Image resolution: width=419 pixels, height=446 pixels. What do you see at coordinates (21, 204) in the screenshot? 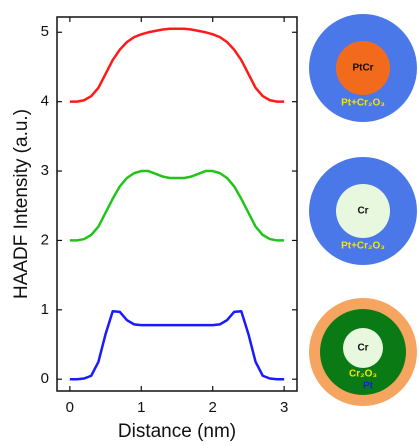
I see `y-axis-title: HAADF Intensity (a.u.)` at bounding box center [21, 204].